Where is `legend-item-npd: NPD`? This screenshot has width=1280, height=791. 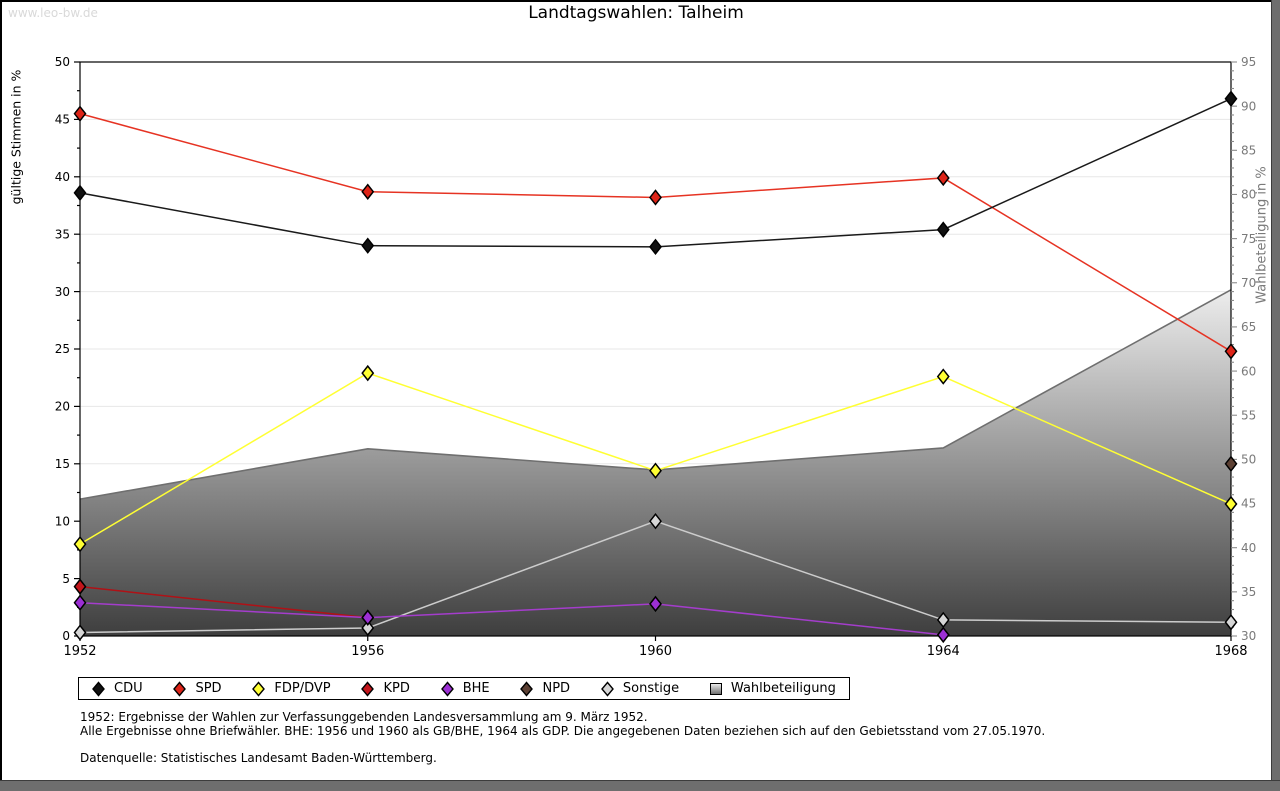 legend-item-npd: NPD is located at coordinates (545, 688).